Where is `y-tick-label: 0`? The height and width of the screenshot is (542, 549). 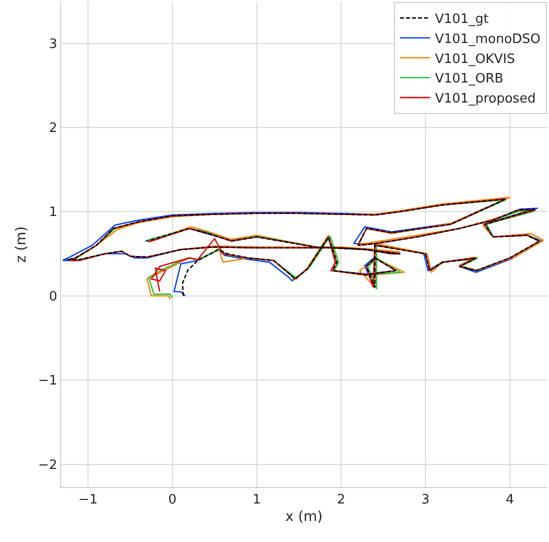
y-tick-label: 0 is located at coordinates (53, 296).